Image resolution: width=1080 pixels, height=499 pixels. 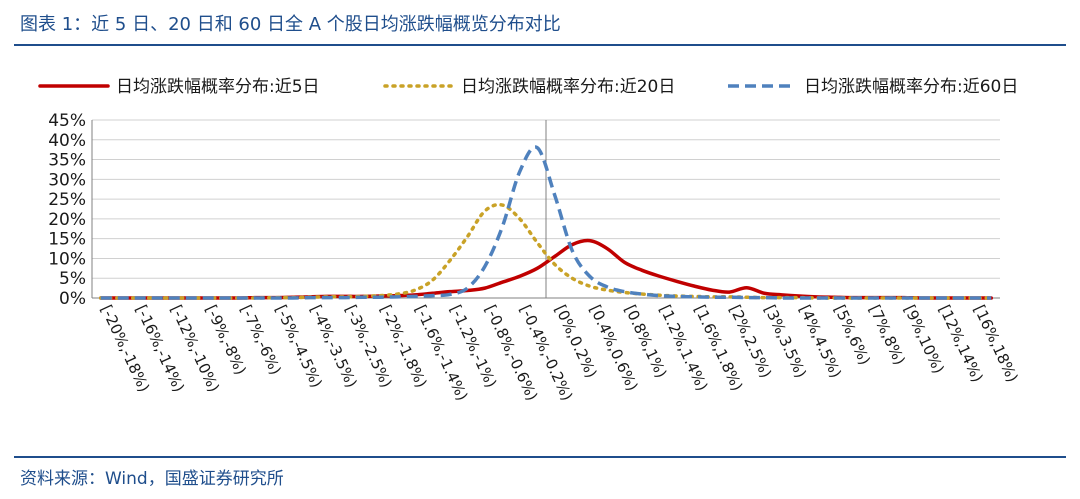 What do you see at coordinates (67, 121) in the screenshot?
I see `y-tick-label: 45%` at bounding box center [67, 121].